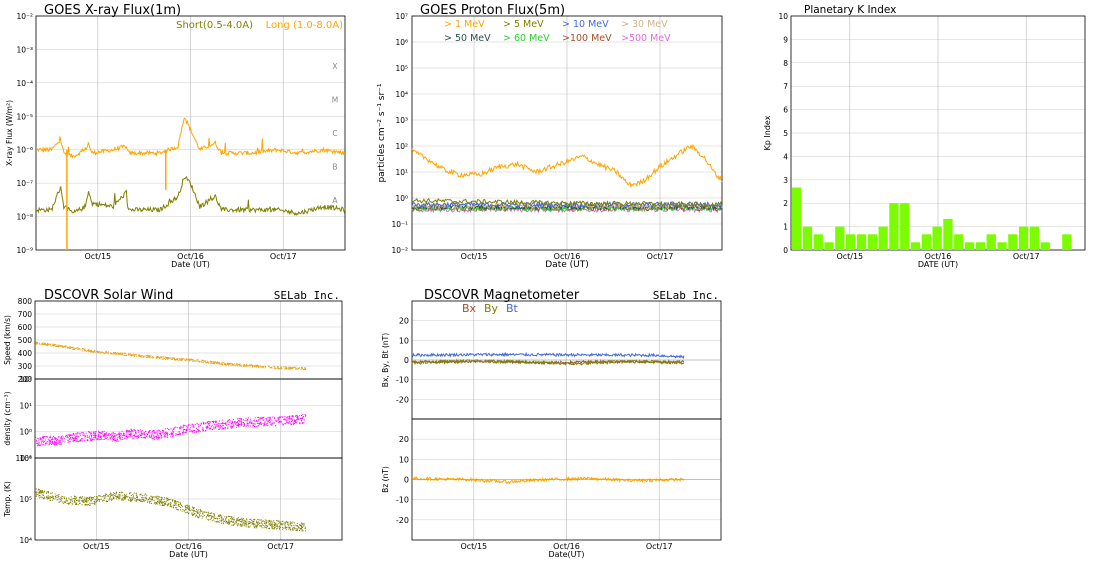 This screenshot has width=1111, height=565. Describe the element at coordinates (567, 208) in the screenshot. I see `series-line-proton` at that location.